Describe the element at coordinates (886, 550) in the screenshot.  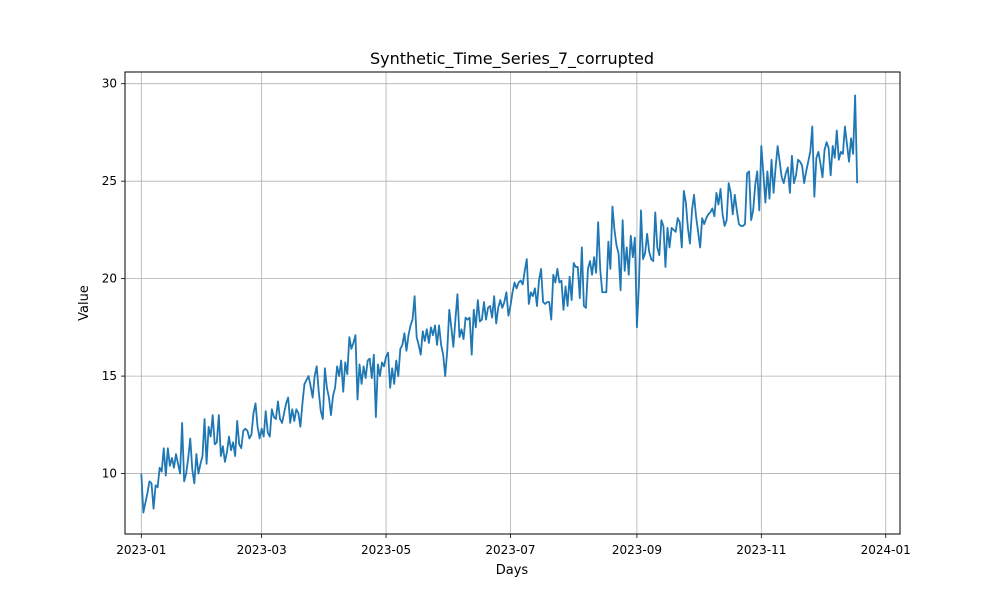
I see `x-tick-label: 2024-01` at that location.